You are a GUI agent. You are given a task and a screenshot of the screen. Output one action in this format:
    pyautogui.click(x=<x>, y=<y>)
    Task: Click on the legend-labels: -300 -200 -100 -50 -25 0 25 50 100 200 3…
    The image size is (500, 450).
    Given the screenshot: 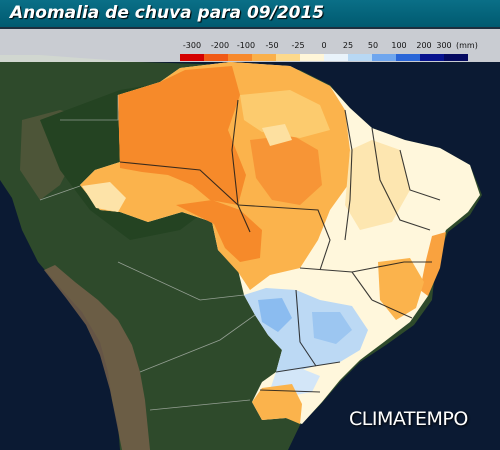 What is the action you would take?
    pyautogui.click(x=330, y=47)
    